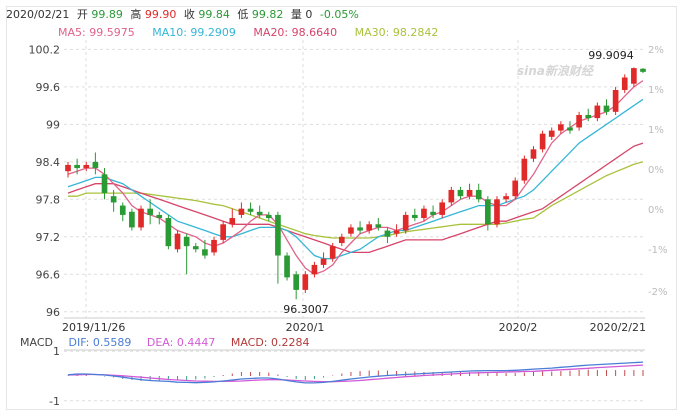 The image size is (685, 416). I want to click on x-axis-label: 2020/2/21, so click(618, 327).